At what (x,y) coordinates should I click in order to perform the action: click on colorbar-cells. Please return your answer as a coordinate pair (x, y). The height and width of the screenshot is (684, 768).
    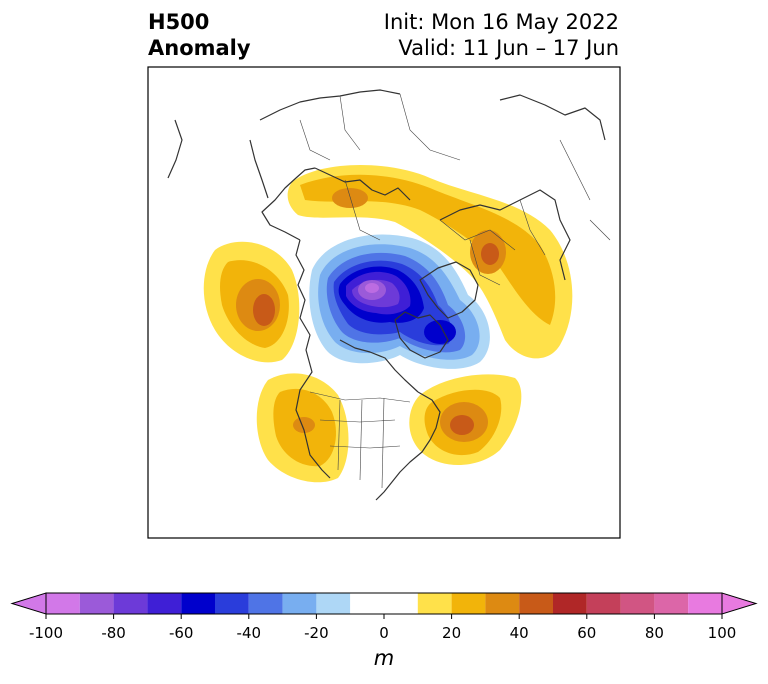
    Looking at the image, I should click on (384, 603).